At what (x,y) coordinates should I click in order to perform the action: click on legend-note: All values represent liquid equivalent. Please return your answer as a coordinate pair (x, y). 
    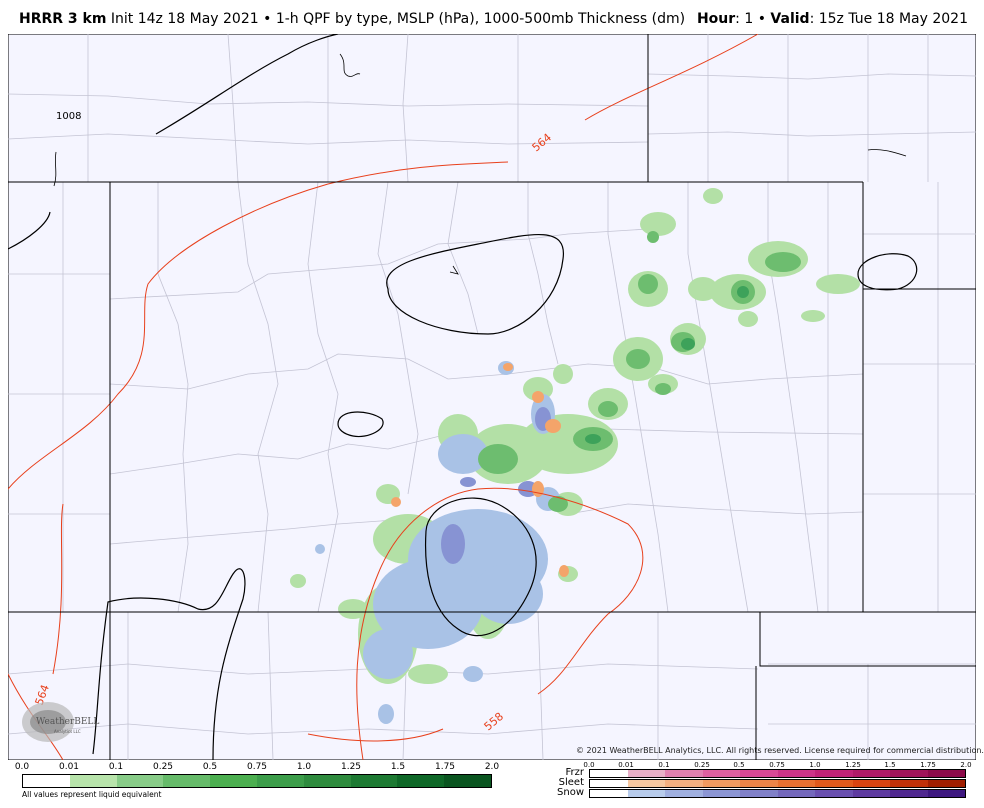
    Looking at the image, I should click on (92, 794).